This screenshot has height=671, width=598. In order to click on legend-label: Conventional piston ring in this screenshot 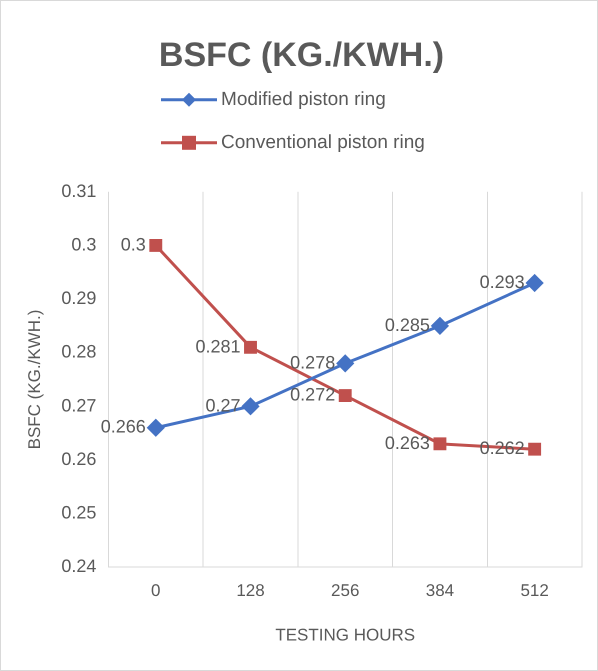, I will do `click(323, 143)`.